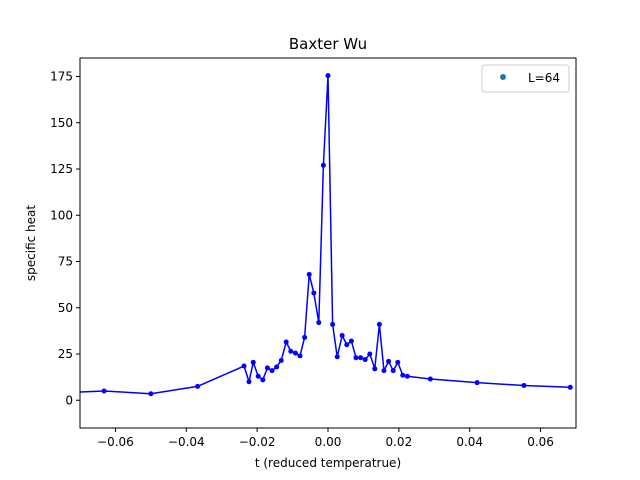  What do you see at coordinates (61, 215) in the screenshot?
I see `y-tick-label: 100` at bounding box center [61, 215].